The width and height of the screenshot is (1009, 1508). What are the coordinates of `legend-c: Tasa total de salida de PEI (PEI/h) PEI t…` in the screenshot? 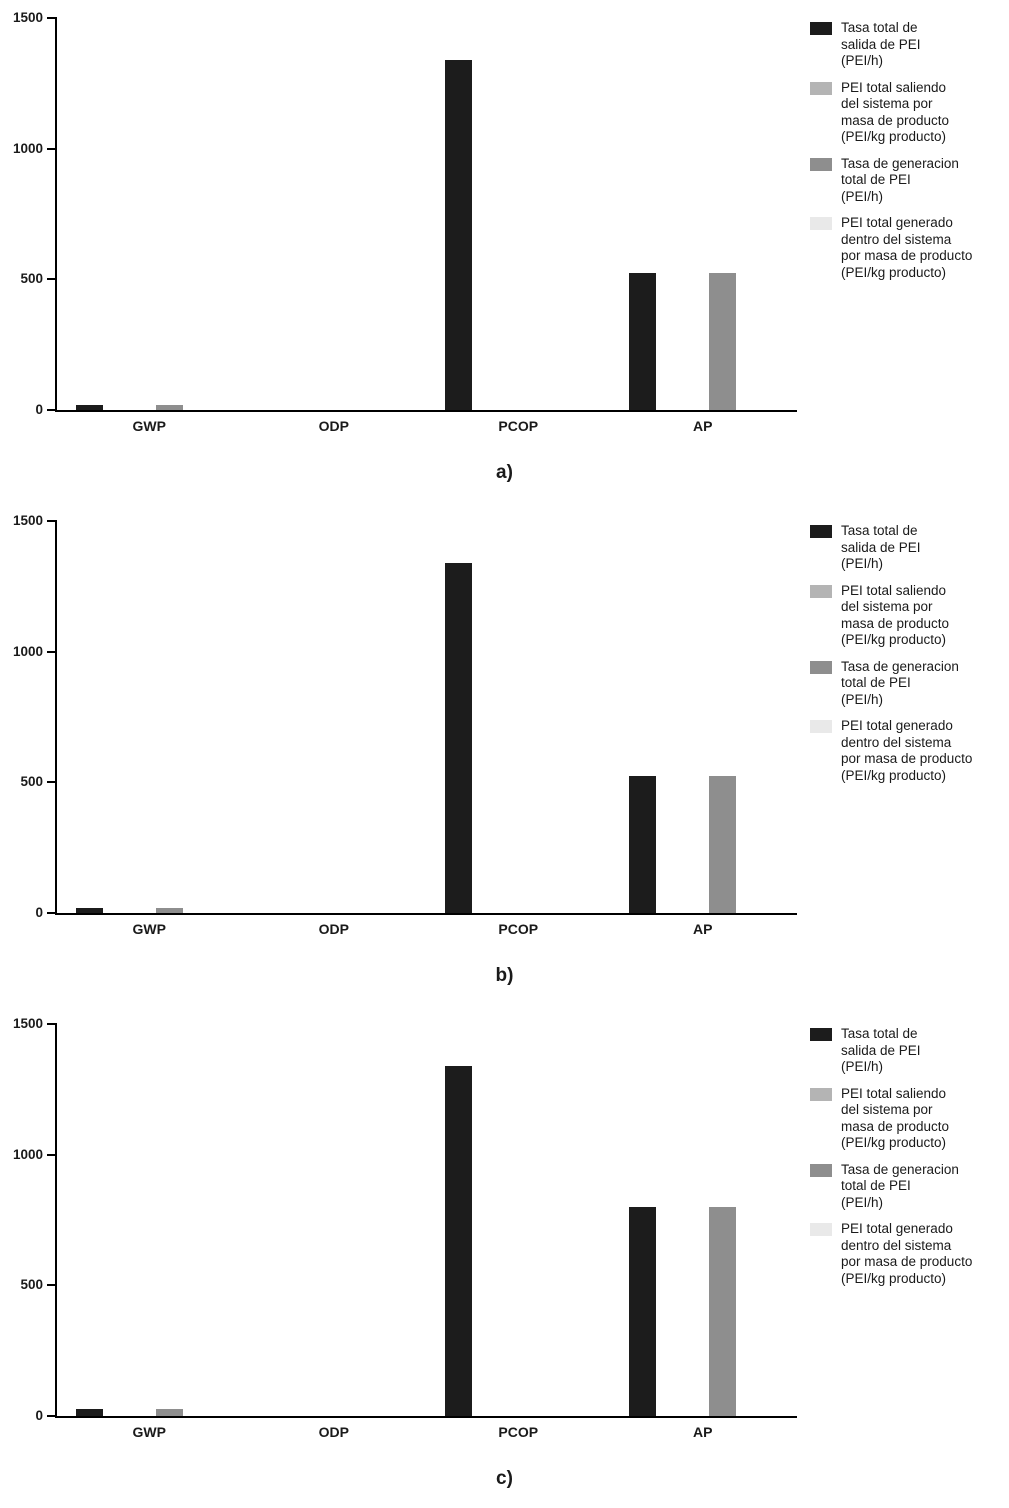 It's located at (908, 1161).